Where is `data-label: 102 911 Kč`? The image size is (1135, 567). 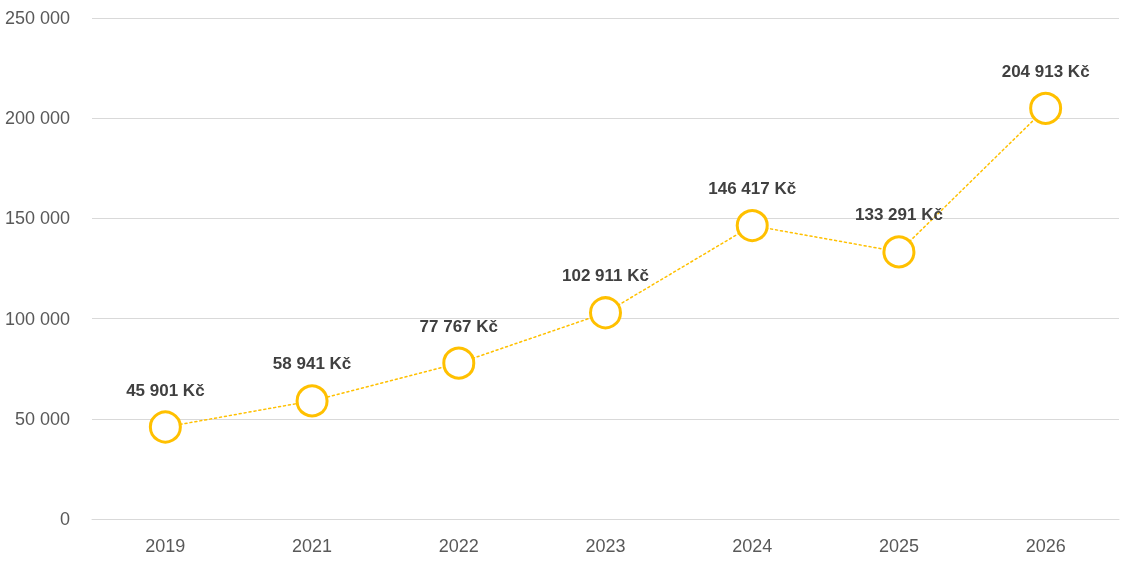 data-label: 102 911 Kč is located at coordinates (605, 276).